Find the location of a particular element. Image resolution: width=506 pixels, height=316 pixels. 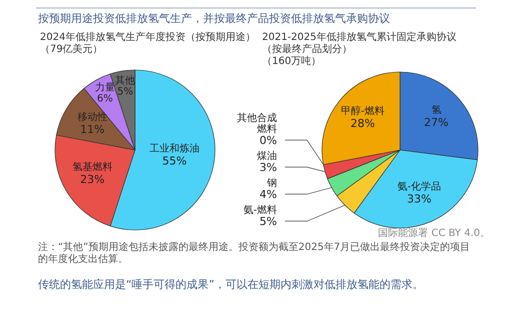

data-label: 11% is located at coordinates (92, 129).